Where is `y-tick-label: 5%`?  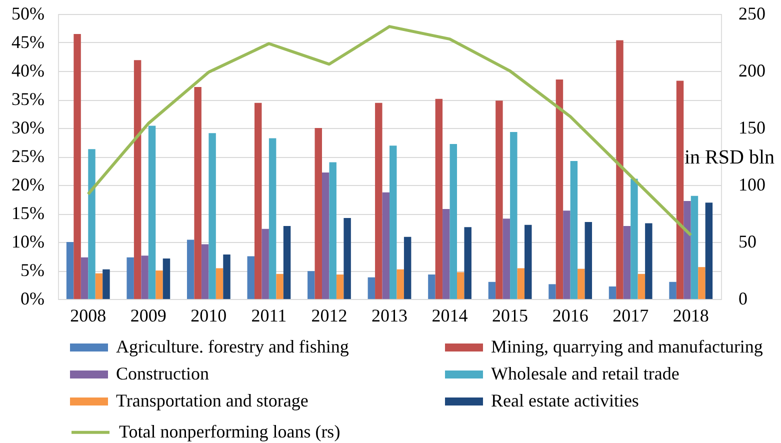 y-tick-label: 5% is located at coordinates (32, 270).